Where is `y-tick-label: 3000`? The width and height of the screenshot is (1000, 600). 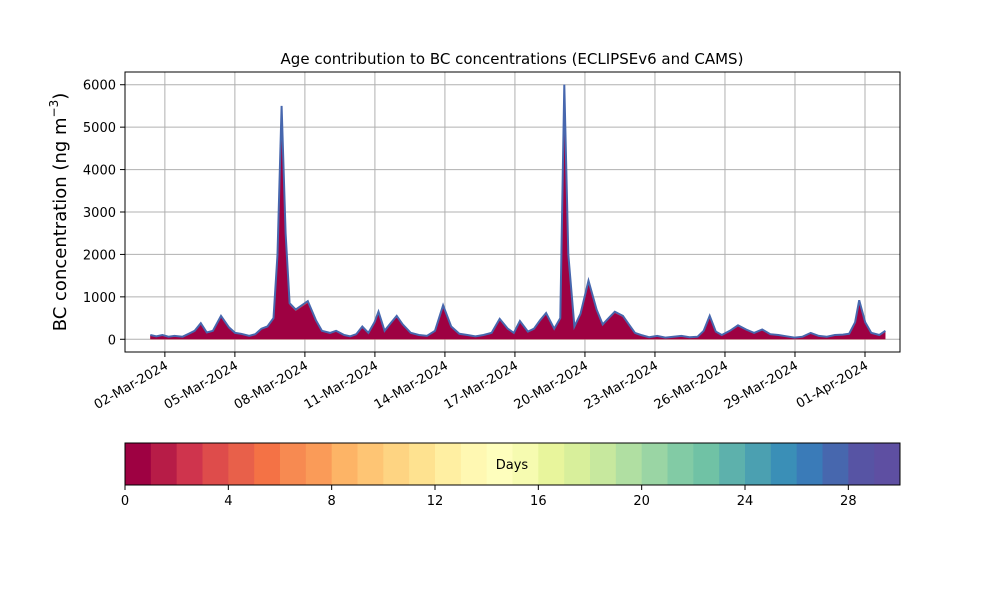 y-tick-label: 3000 is located at coordinates (99, 213).